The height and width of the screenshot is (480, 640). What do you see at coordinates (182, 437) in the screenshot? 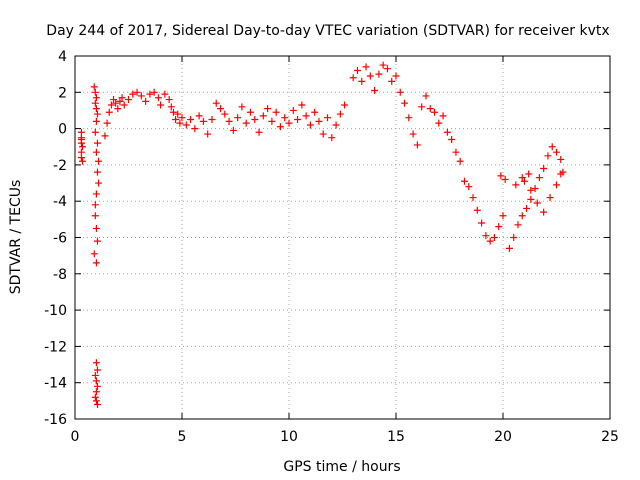
I see `x-tick-label: 5` at bounding box center [182, 437].